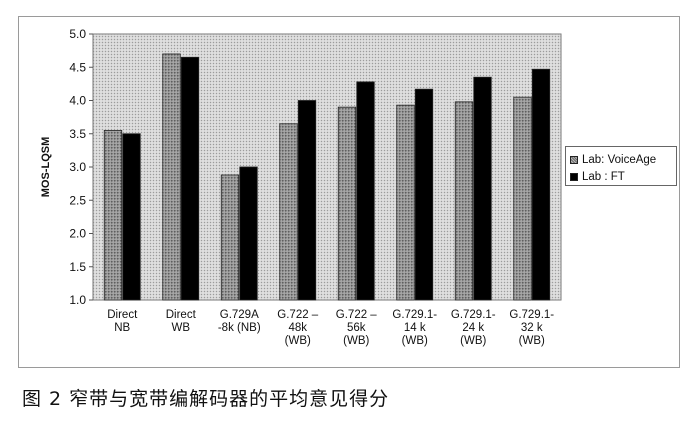  I want to click on y-tick-label: 4.0, so click(77, 101).